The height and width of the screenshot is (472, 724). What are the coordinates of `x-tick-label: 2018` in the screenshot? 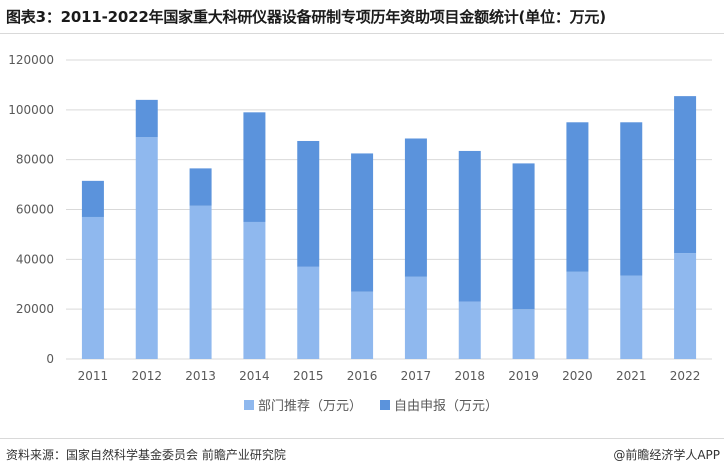 It's located at (469, 376).